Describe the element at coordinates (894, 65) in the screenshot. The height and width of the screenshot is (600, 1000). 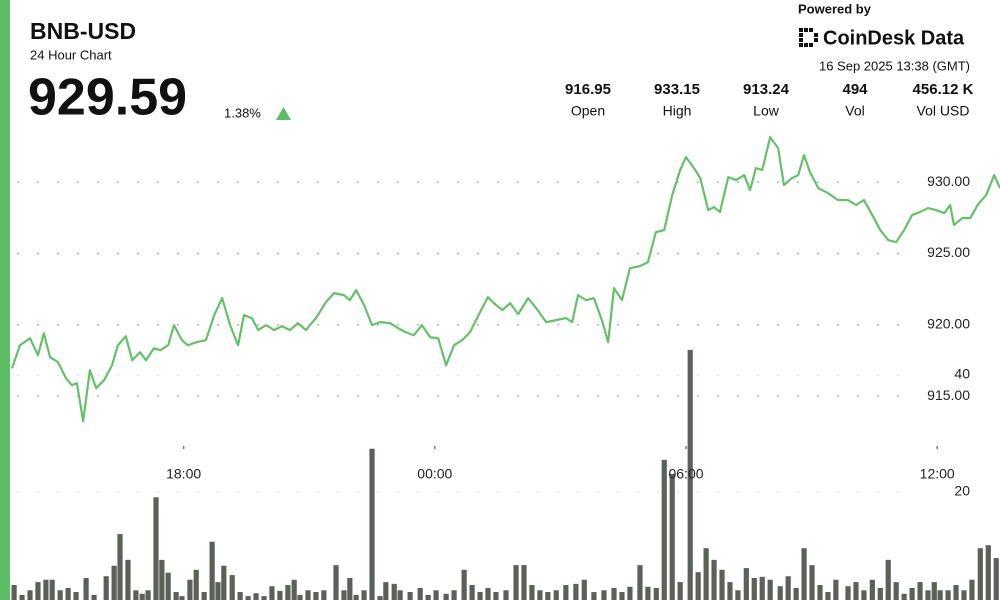
I see `timestamp: 16 Sep 2025 13:38 (GMT)` at that location.